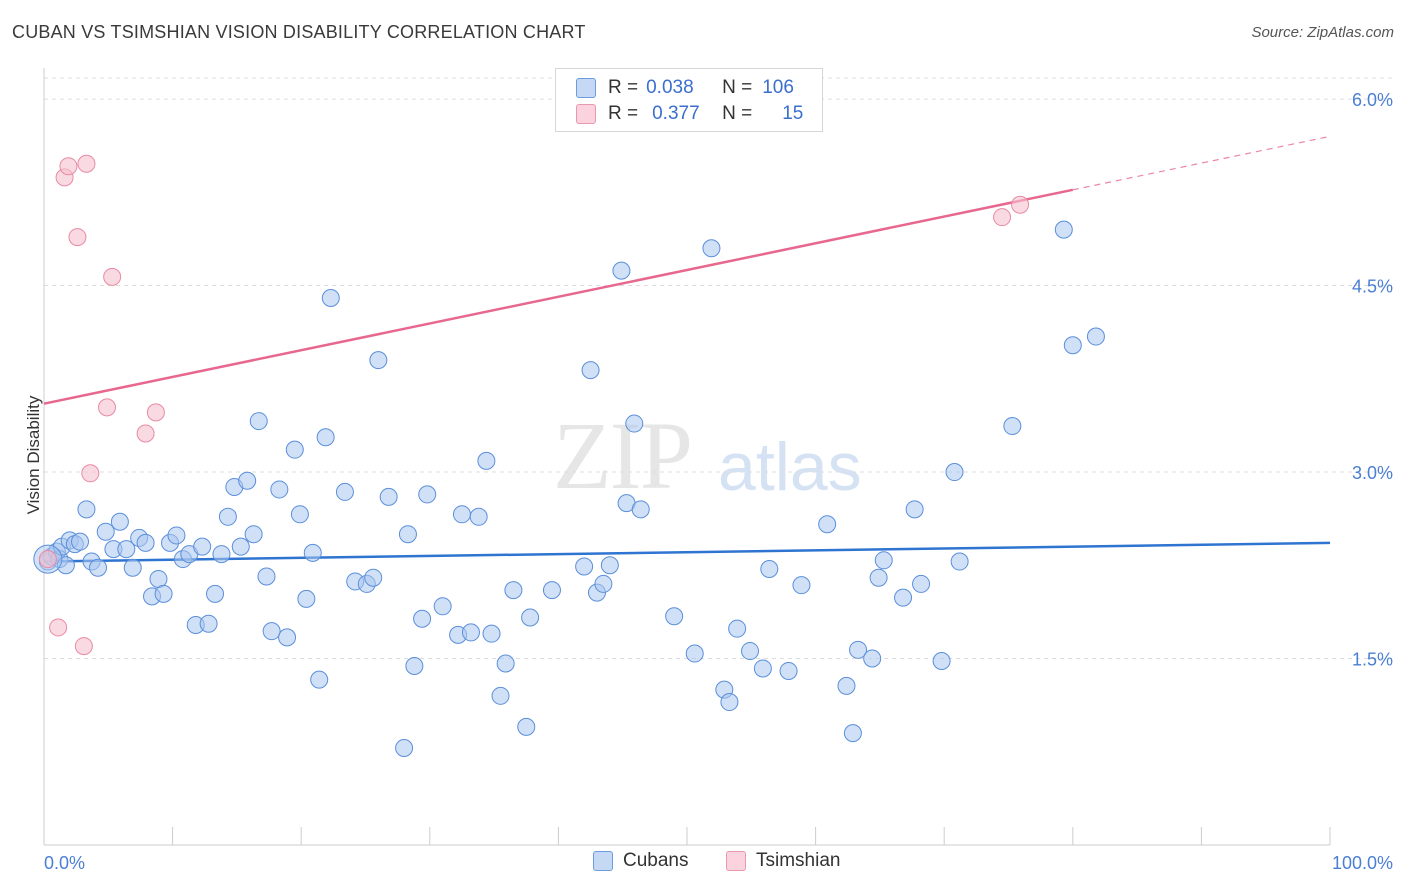 This screenshot has width=1406, height=892. I want to click on x-tick-label: 0.0%, so click(64, 863).